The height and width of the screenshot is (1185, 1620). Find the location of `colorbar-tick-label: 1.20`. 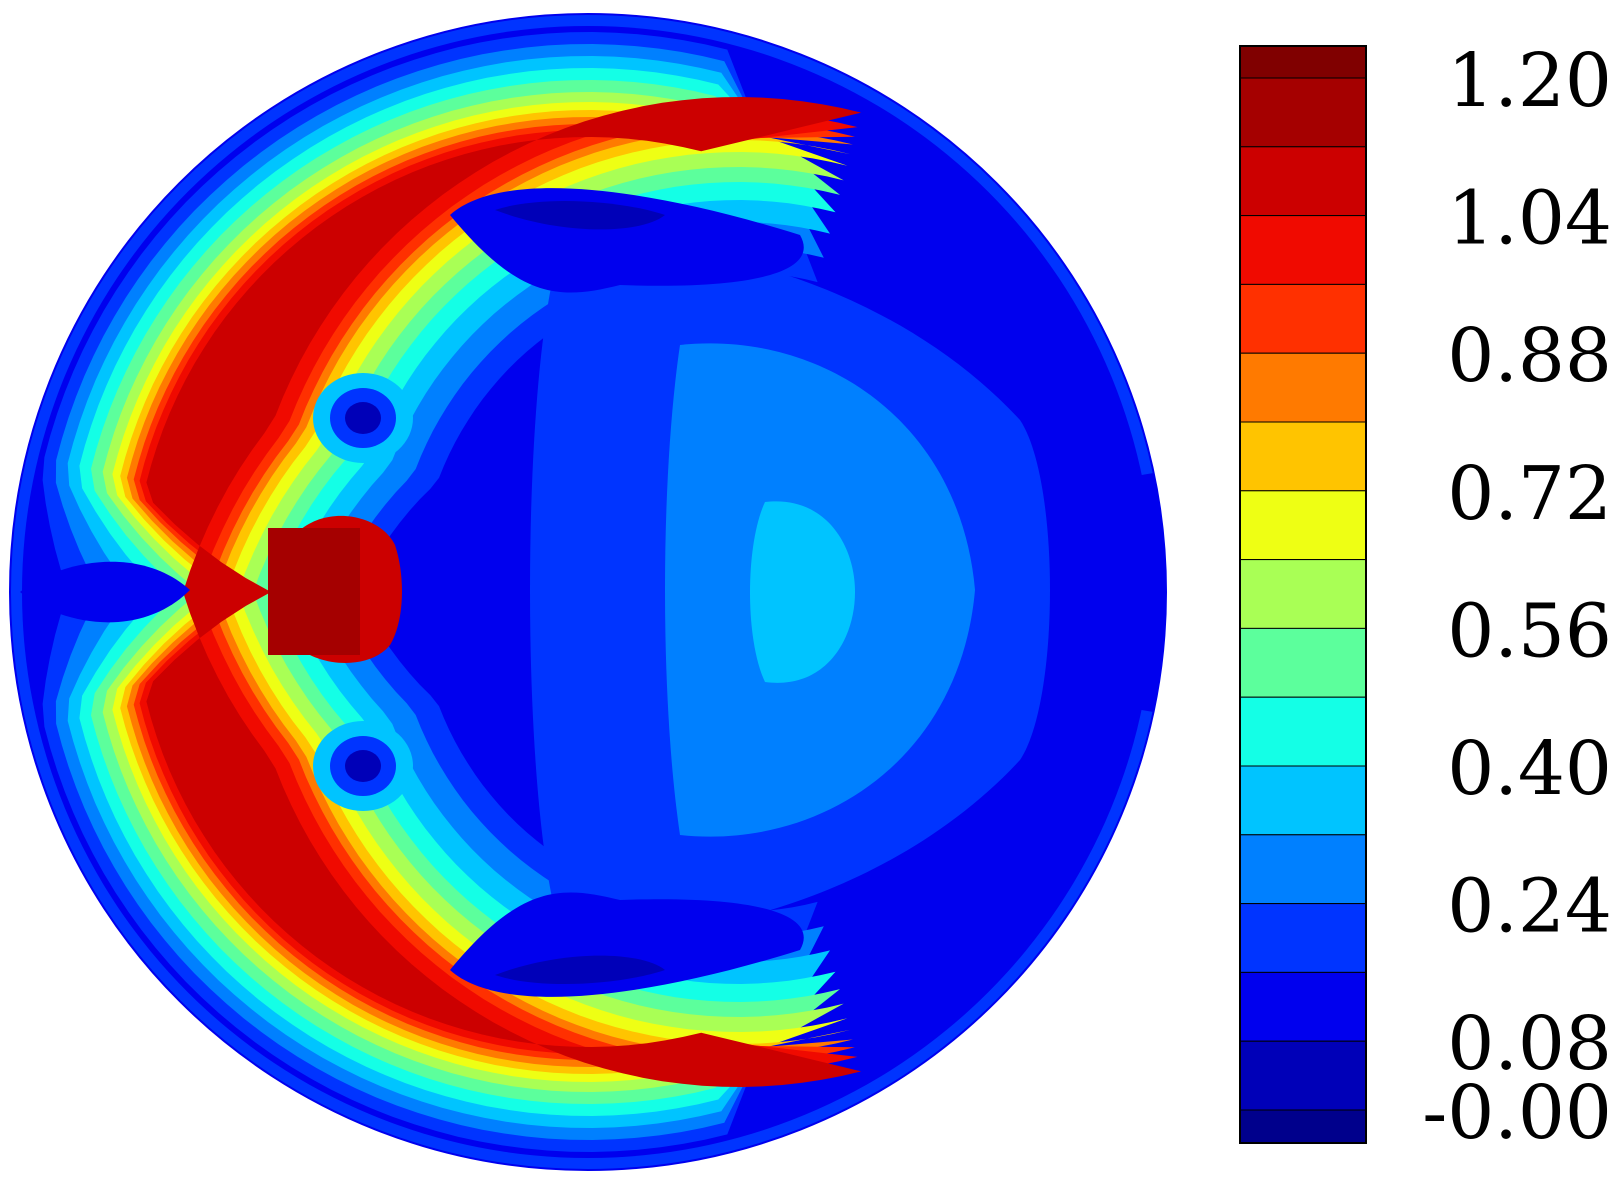

colorbar-tick-label: 1.20 is located at coordinates (1529, 81).